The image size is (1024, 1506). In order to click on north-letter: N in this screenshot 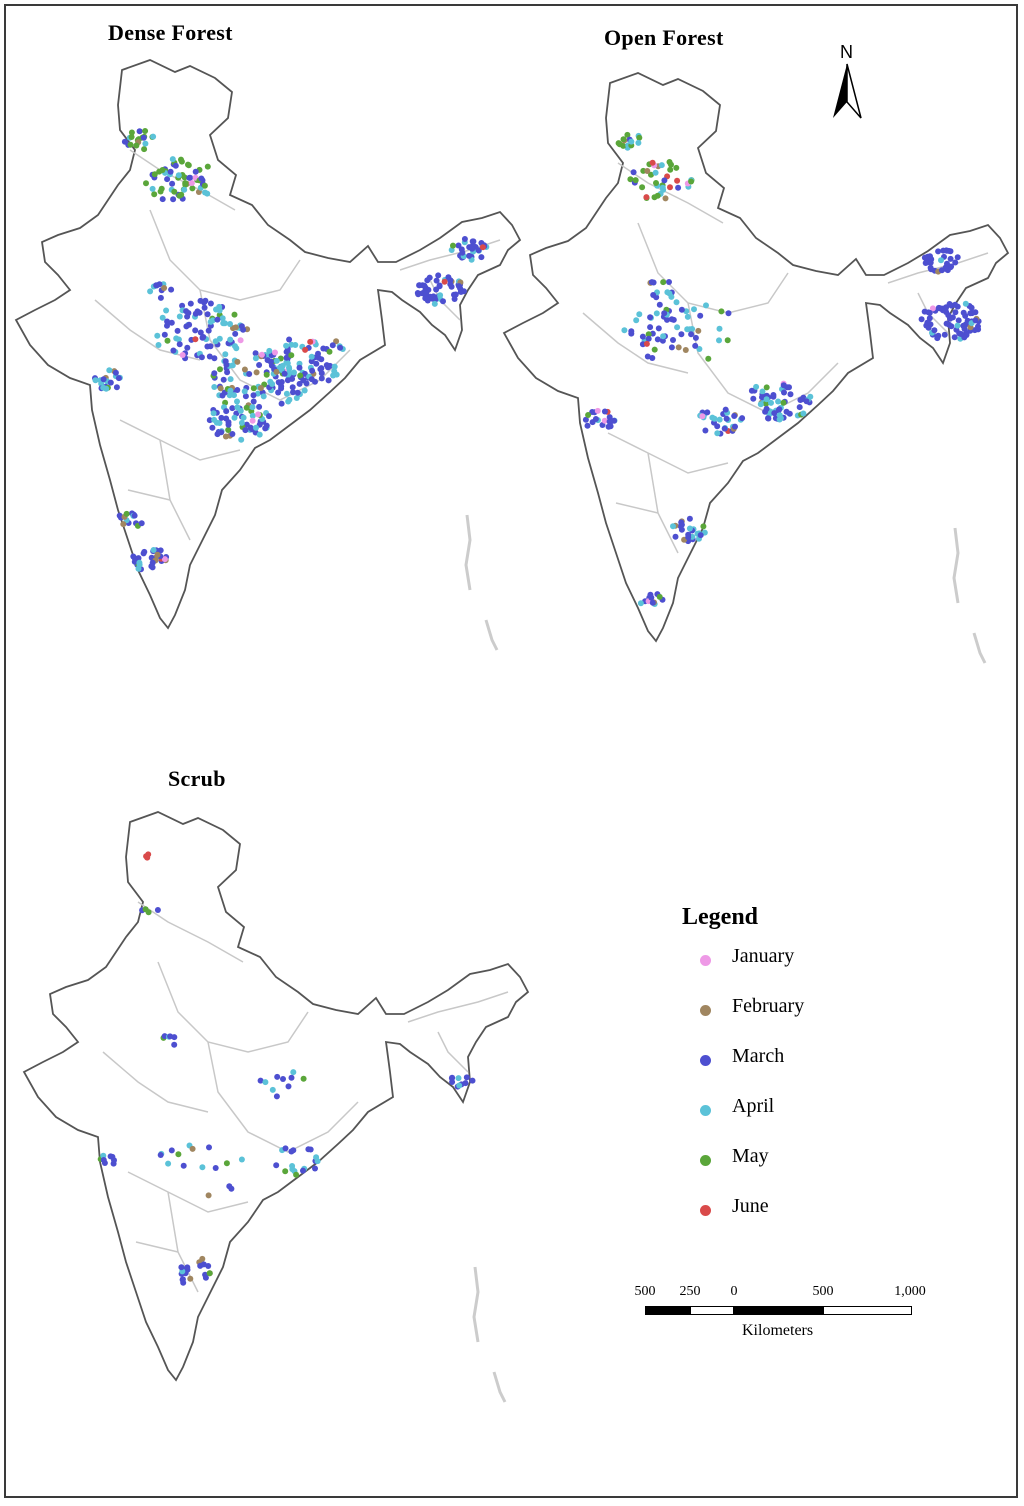, I will do `click(846, 52)`.